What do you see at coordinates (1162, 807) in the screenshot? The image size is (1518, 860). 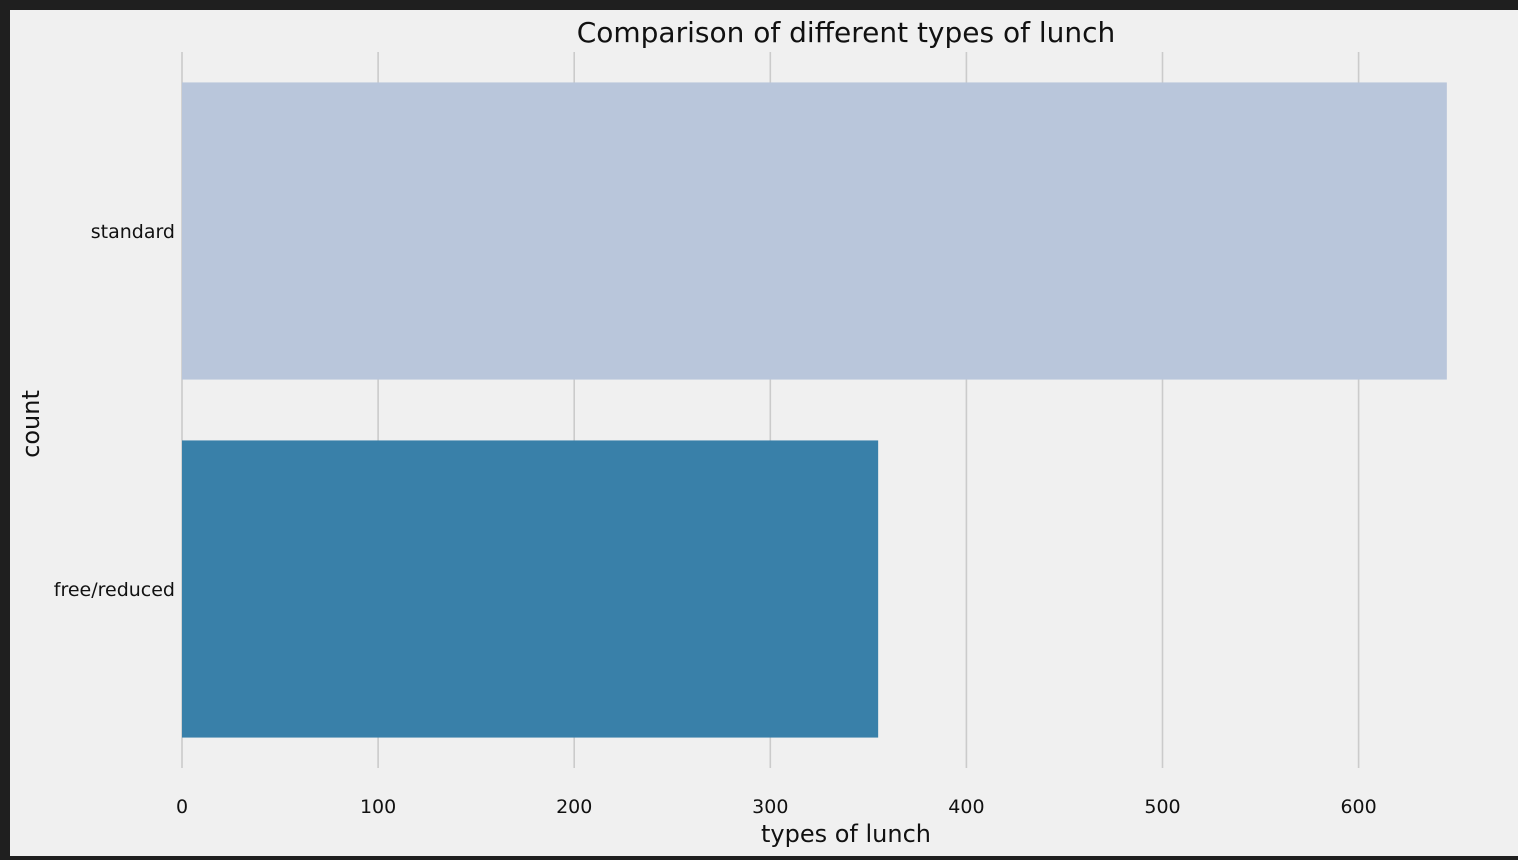 I see `x-tick-label: 500` at bounding box center [1162, 807].